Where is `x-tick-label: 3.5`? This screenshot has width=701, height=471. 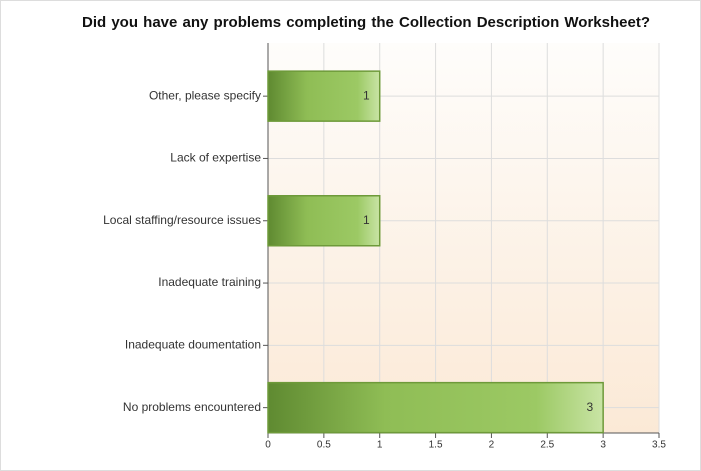
x-tick-label: 3.5 is located at coordinates (659, 445).